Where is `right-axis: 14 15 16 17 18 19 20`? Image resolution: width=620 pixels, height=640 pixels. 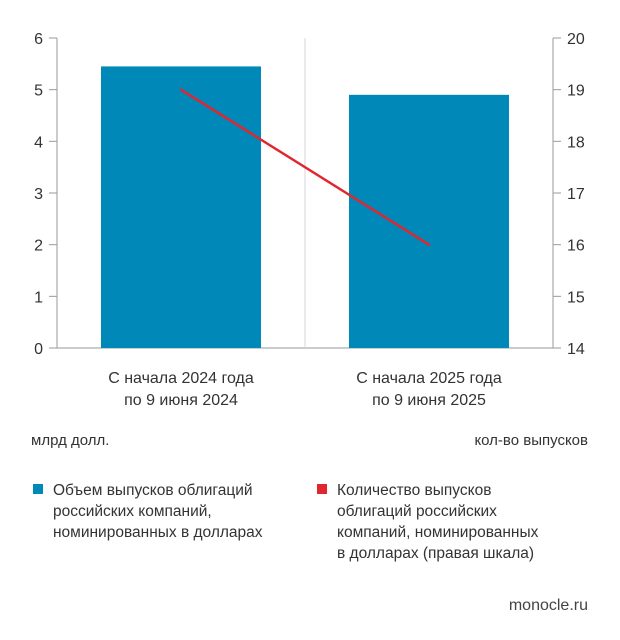 right-axis: 14 15 16 17 18 19 20 is located at coordinates (569, 194).